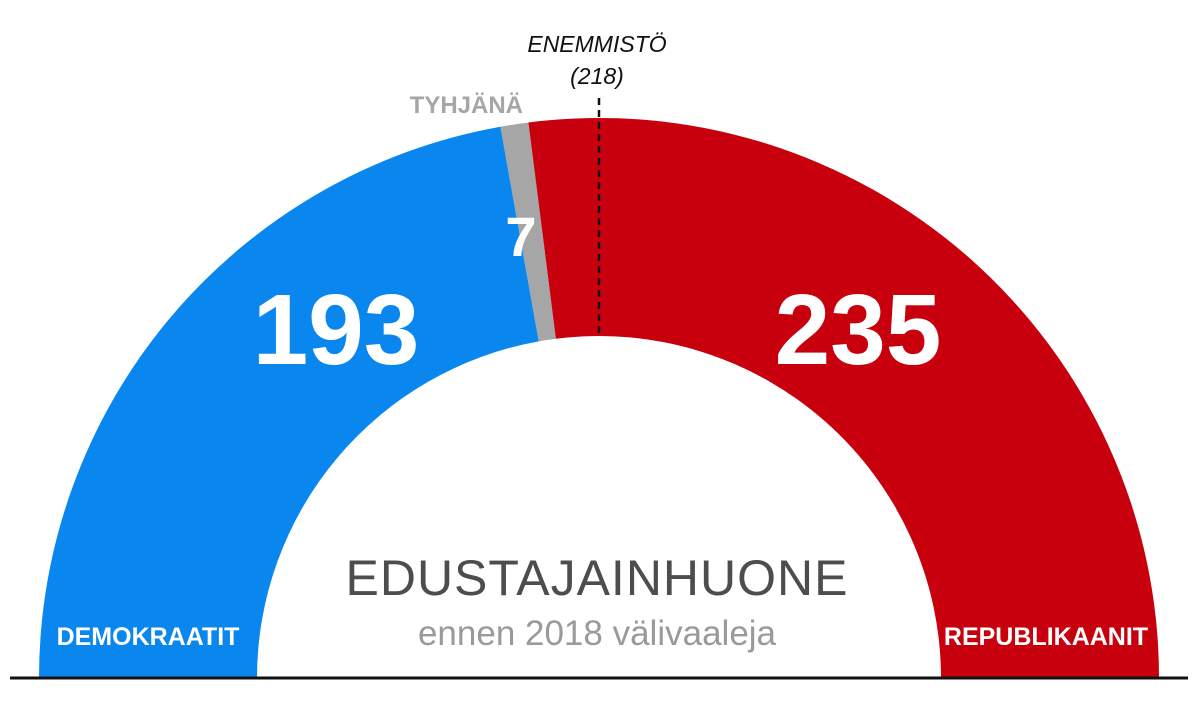  I want to click on vacant-seat-count: 7, so click(520, 236).